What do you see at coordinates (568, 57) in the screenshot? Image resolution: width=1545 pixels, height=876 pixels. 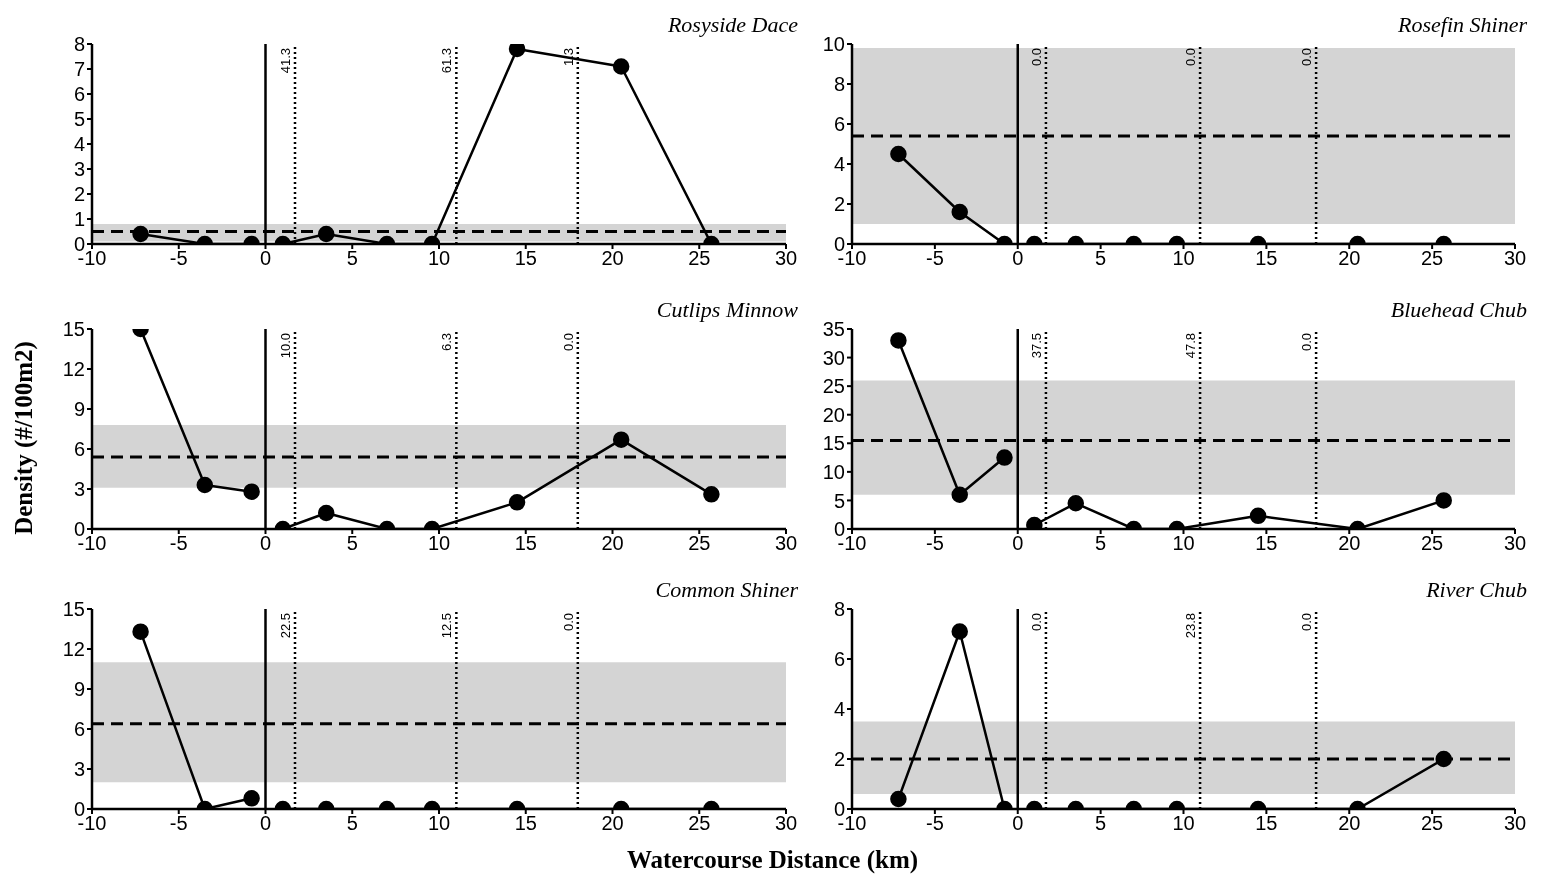 I see `annotation: 1.3` at bounding box center [568, 57].